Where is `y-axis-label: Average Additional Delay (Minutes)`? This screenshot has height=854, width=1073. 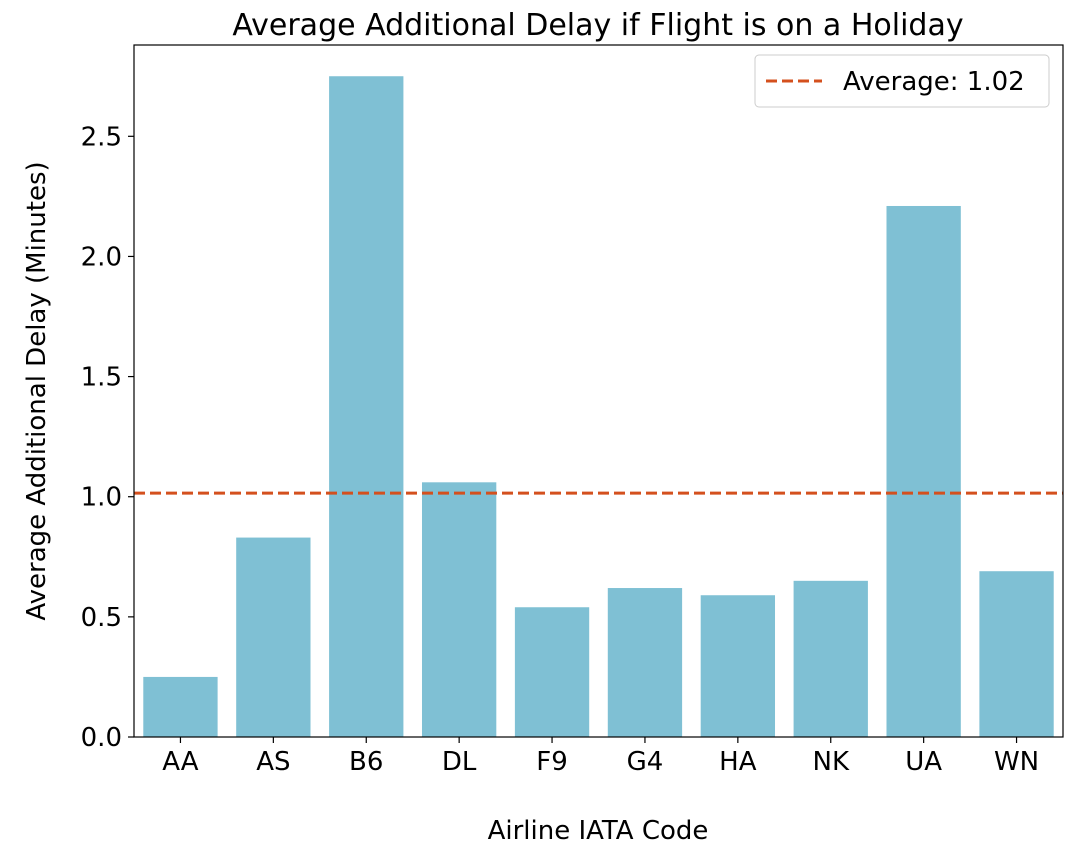 y-axis-label: Average Additional Delay (Minutes) is located at coordinates (37, 390).